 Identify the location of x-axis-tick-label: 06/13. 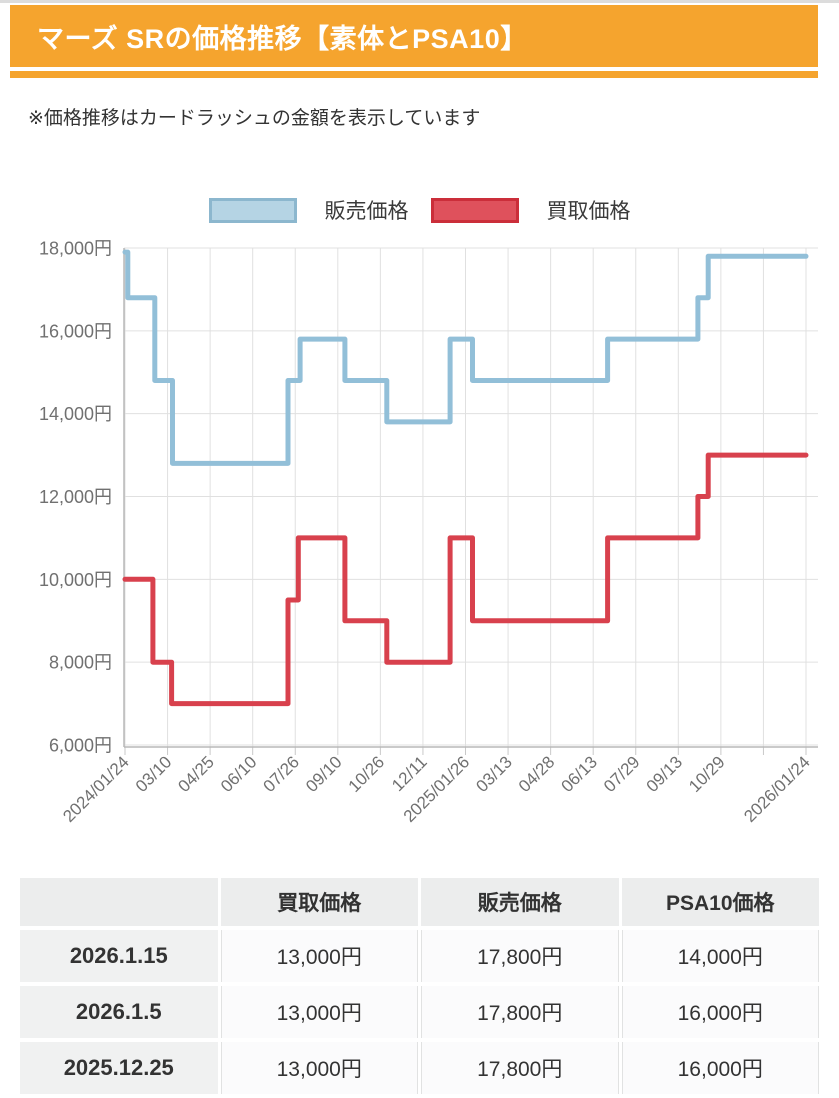
(579, 774).